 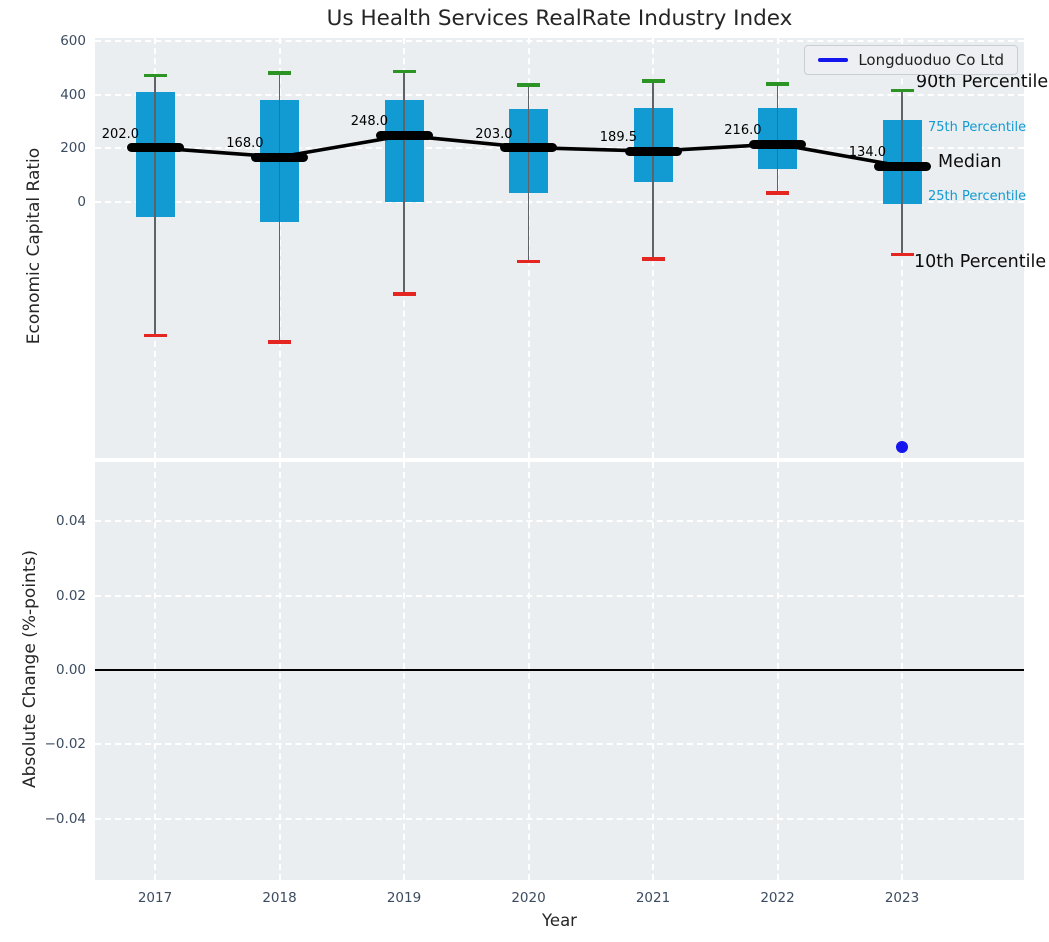 What do you see at coordinates (653, 170) in the screenshot?
I see `whisker-2021` at bounding box center [653, 170].